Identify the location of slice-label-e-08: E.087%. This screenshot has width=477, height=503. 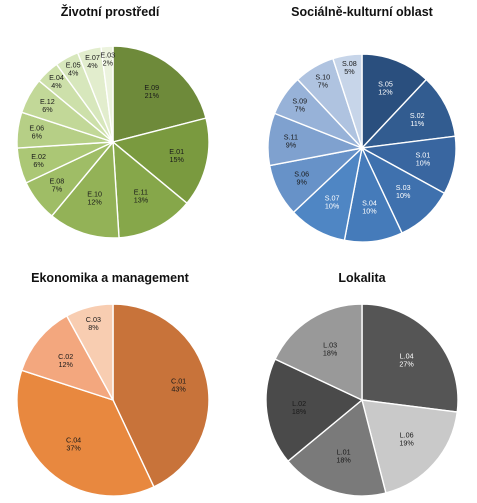
(57, 185).